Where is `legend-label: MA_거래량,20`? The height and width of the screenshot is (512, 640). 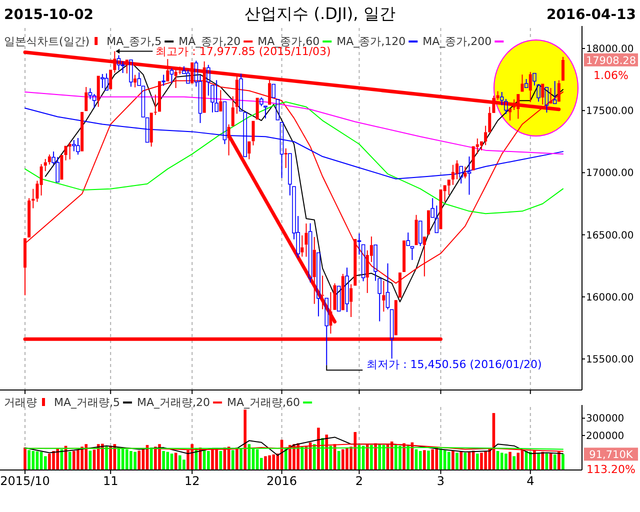 legend-label: MA_거래량,20 is located at coordinates (173, 402).